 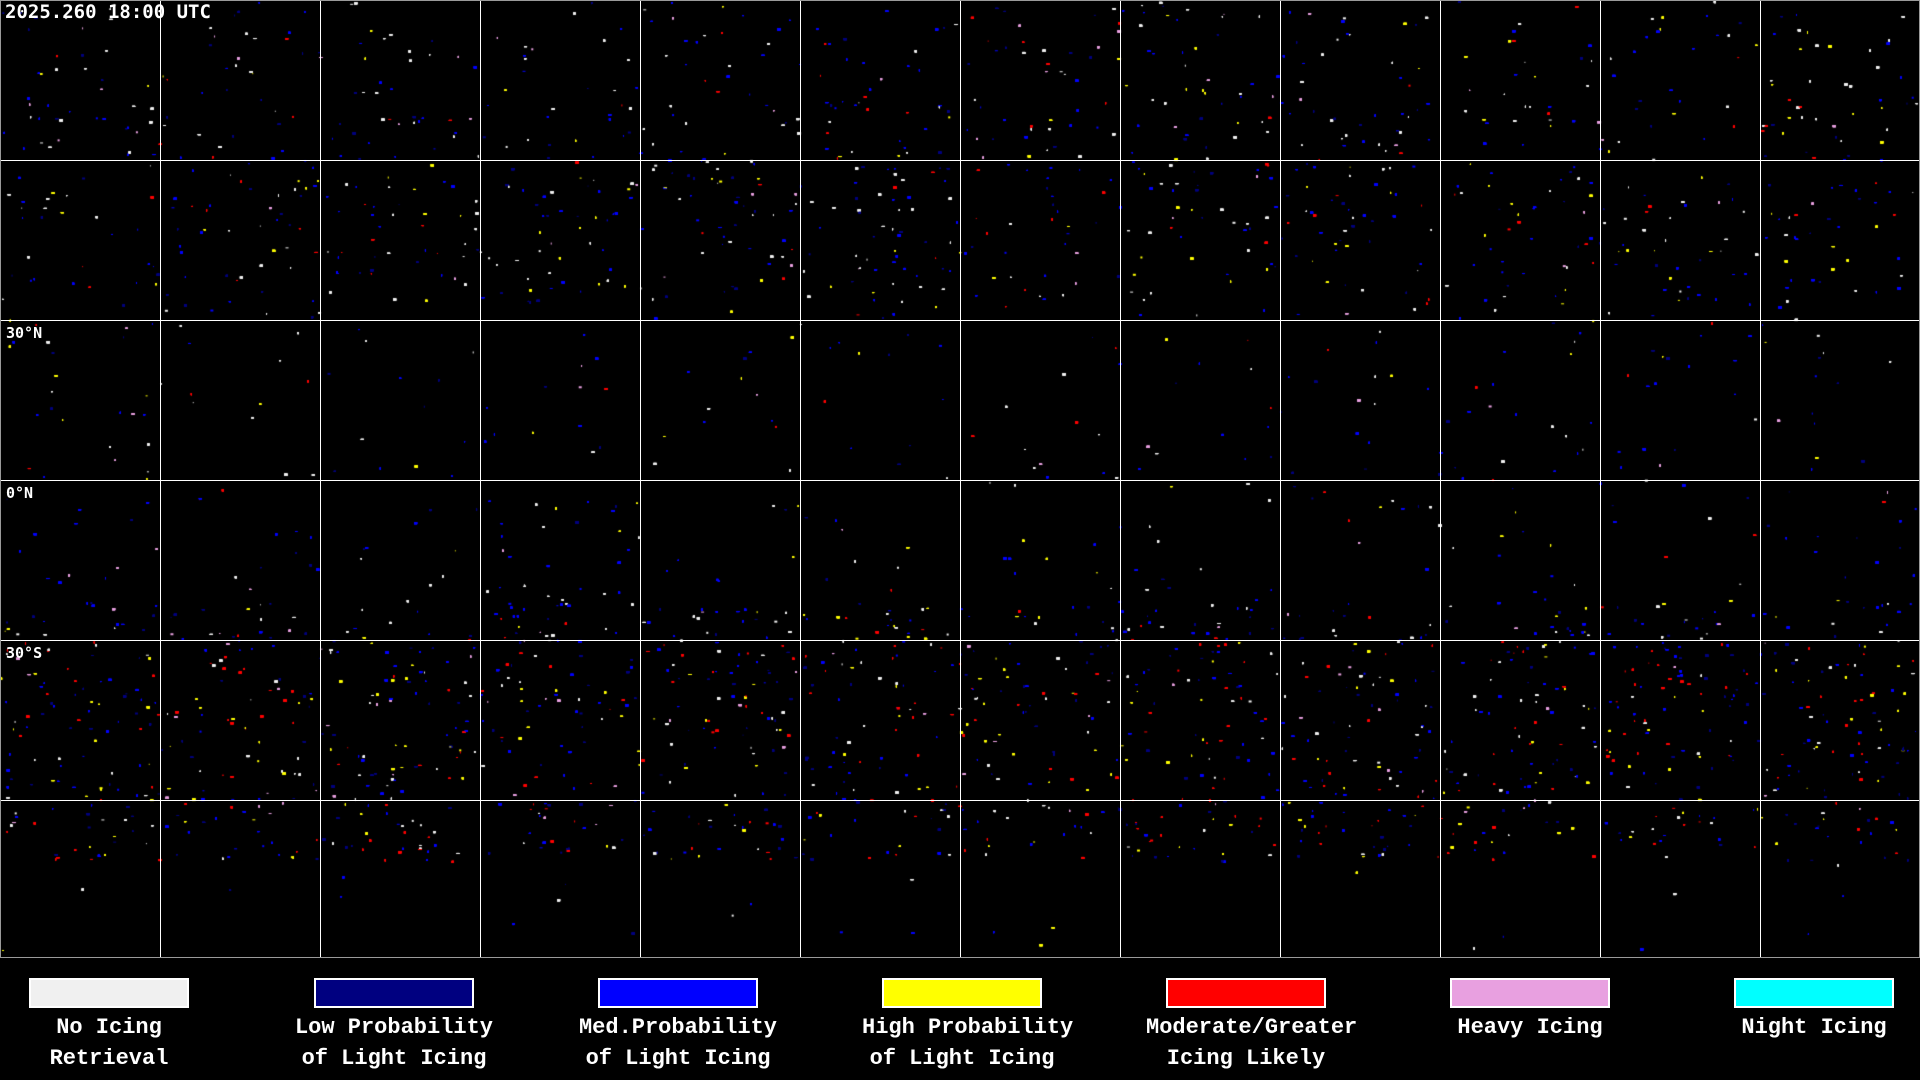 I want to click on legend-item-med-probability: Med.Probability of Light Icing, so click(x=678, y=1026).